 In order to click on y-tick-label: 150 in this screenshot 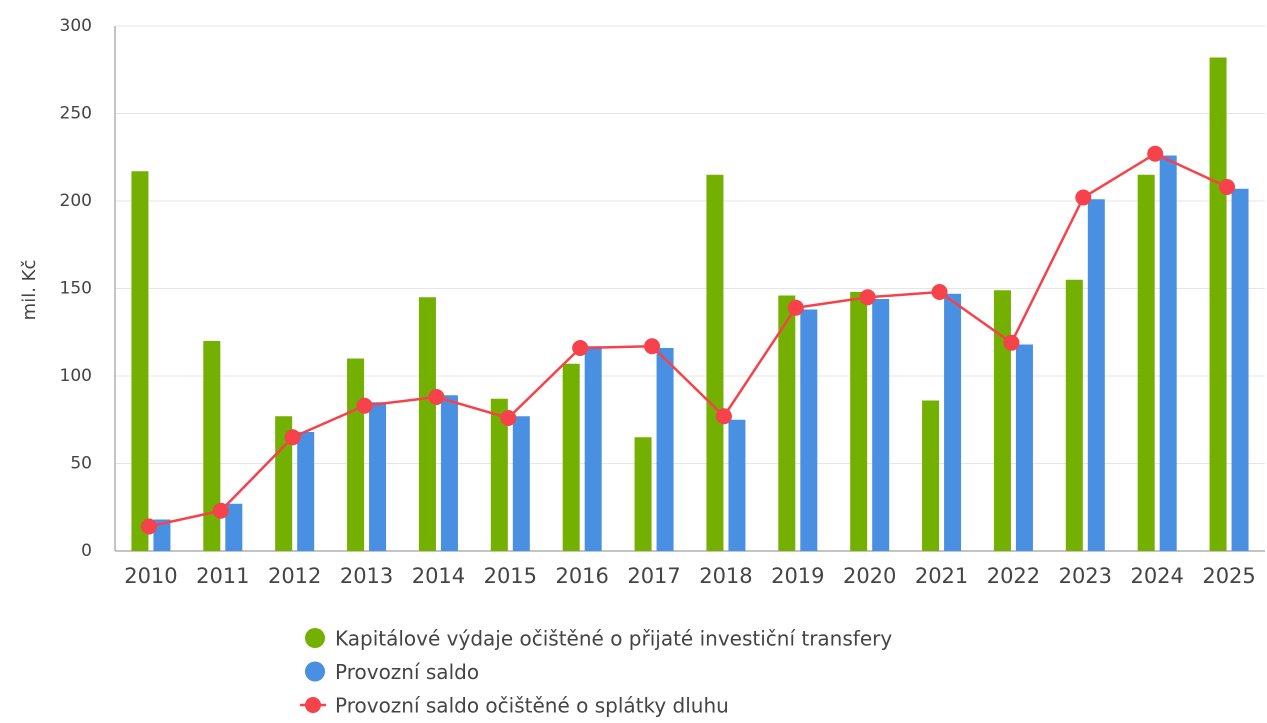, I will do `click(76, 289)`.